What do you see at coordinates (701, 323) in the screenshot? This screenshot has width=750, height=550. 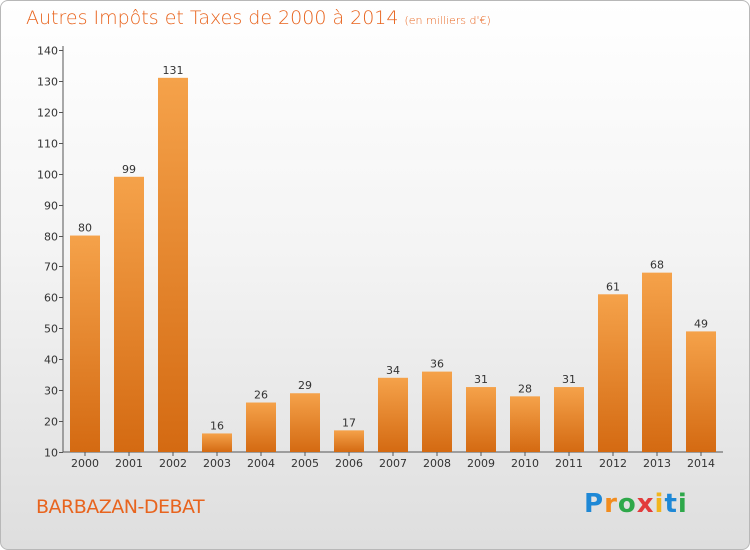 I see `data-label: 49` at bounding box center [701, 323].